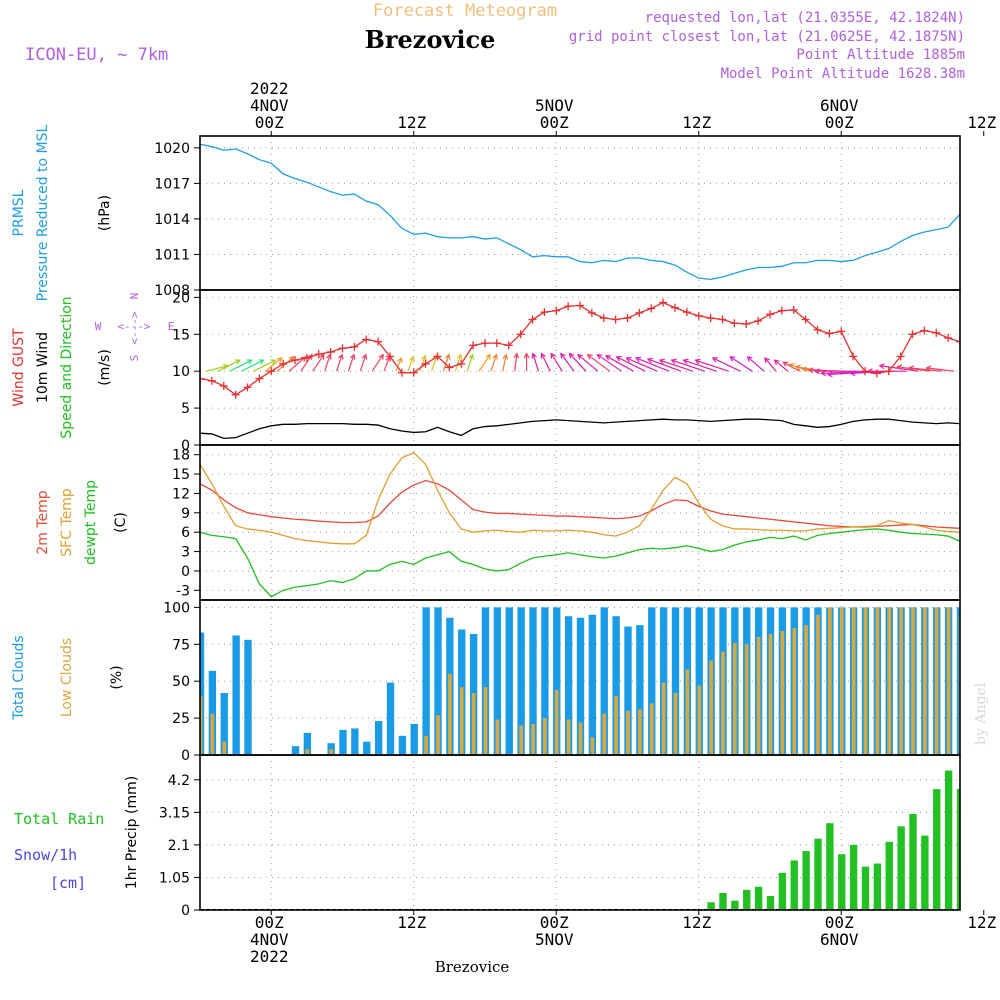  What do you see at coordinates (135, 327) in the screenshot?
I see `compass-rose: W E <---> N S <--->` at bounding box center [135, 327].